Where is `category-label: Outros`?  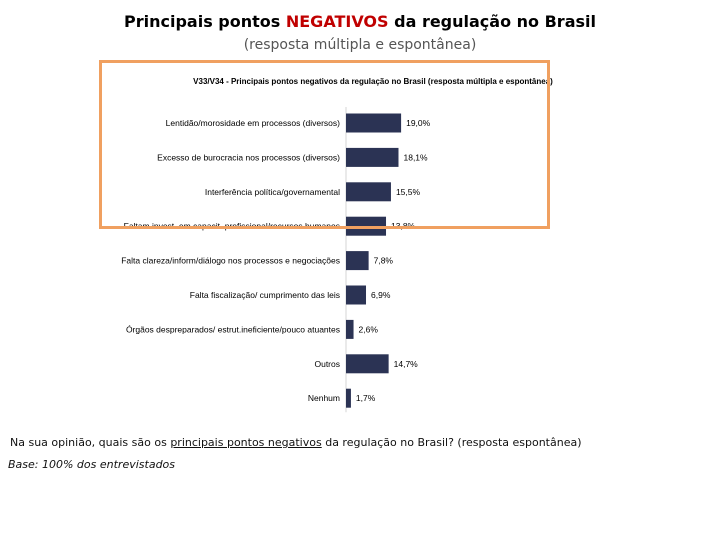 category-label: Outros is located at coordinates (327, 364).